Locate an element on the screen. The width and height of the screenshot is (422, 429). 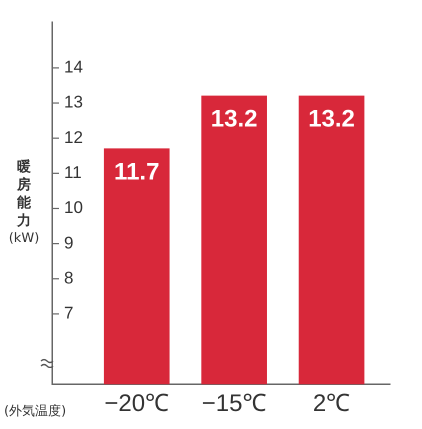
y-tick-label: 11 is located at coordinates (73, 172).